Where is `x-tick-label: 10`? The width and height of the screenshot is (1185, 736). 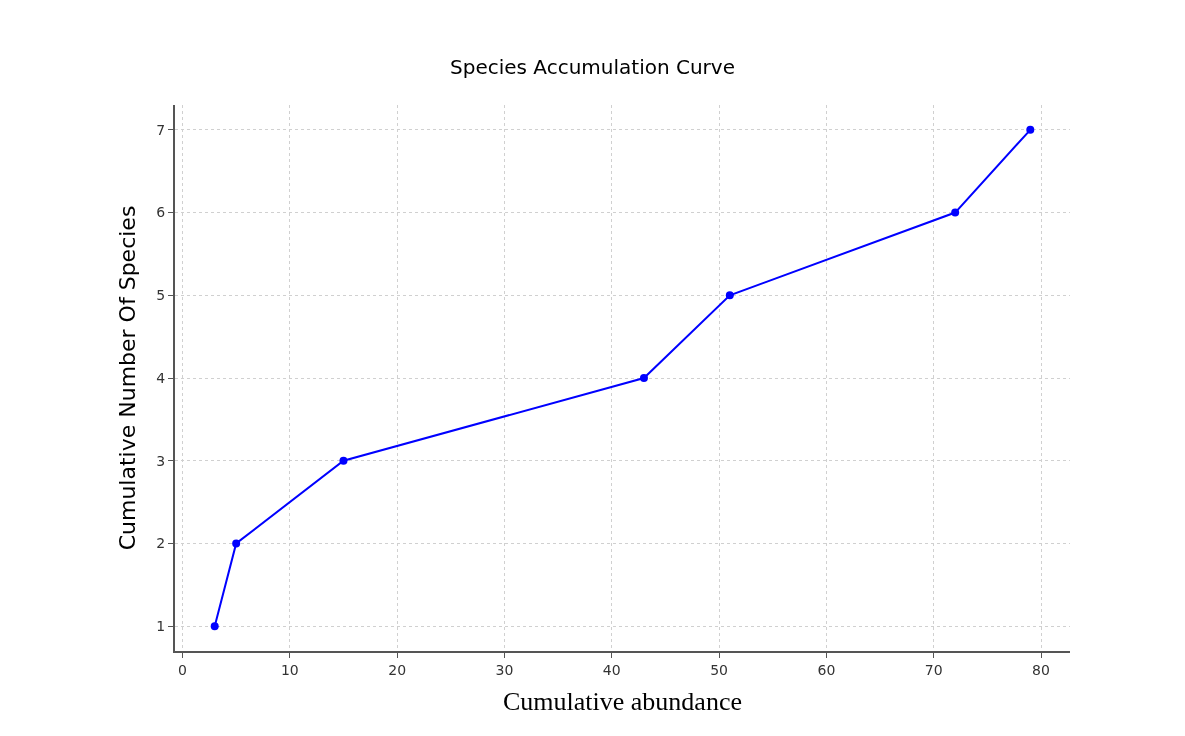
x-tick-label: 10 is located at coordinates (289, 669).